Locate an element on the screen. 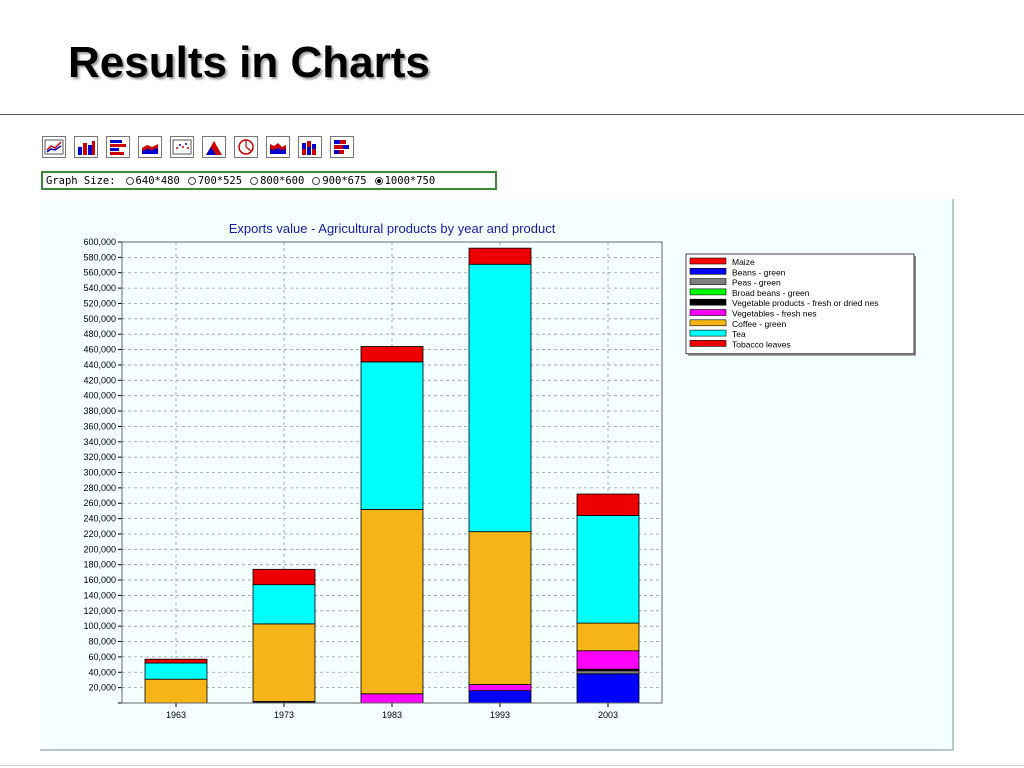  y-tick-label: 180,000 is located at coordinates (99, 565).